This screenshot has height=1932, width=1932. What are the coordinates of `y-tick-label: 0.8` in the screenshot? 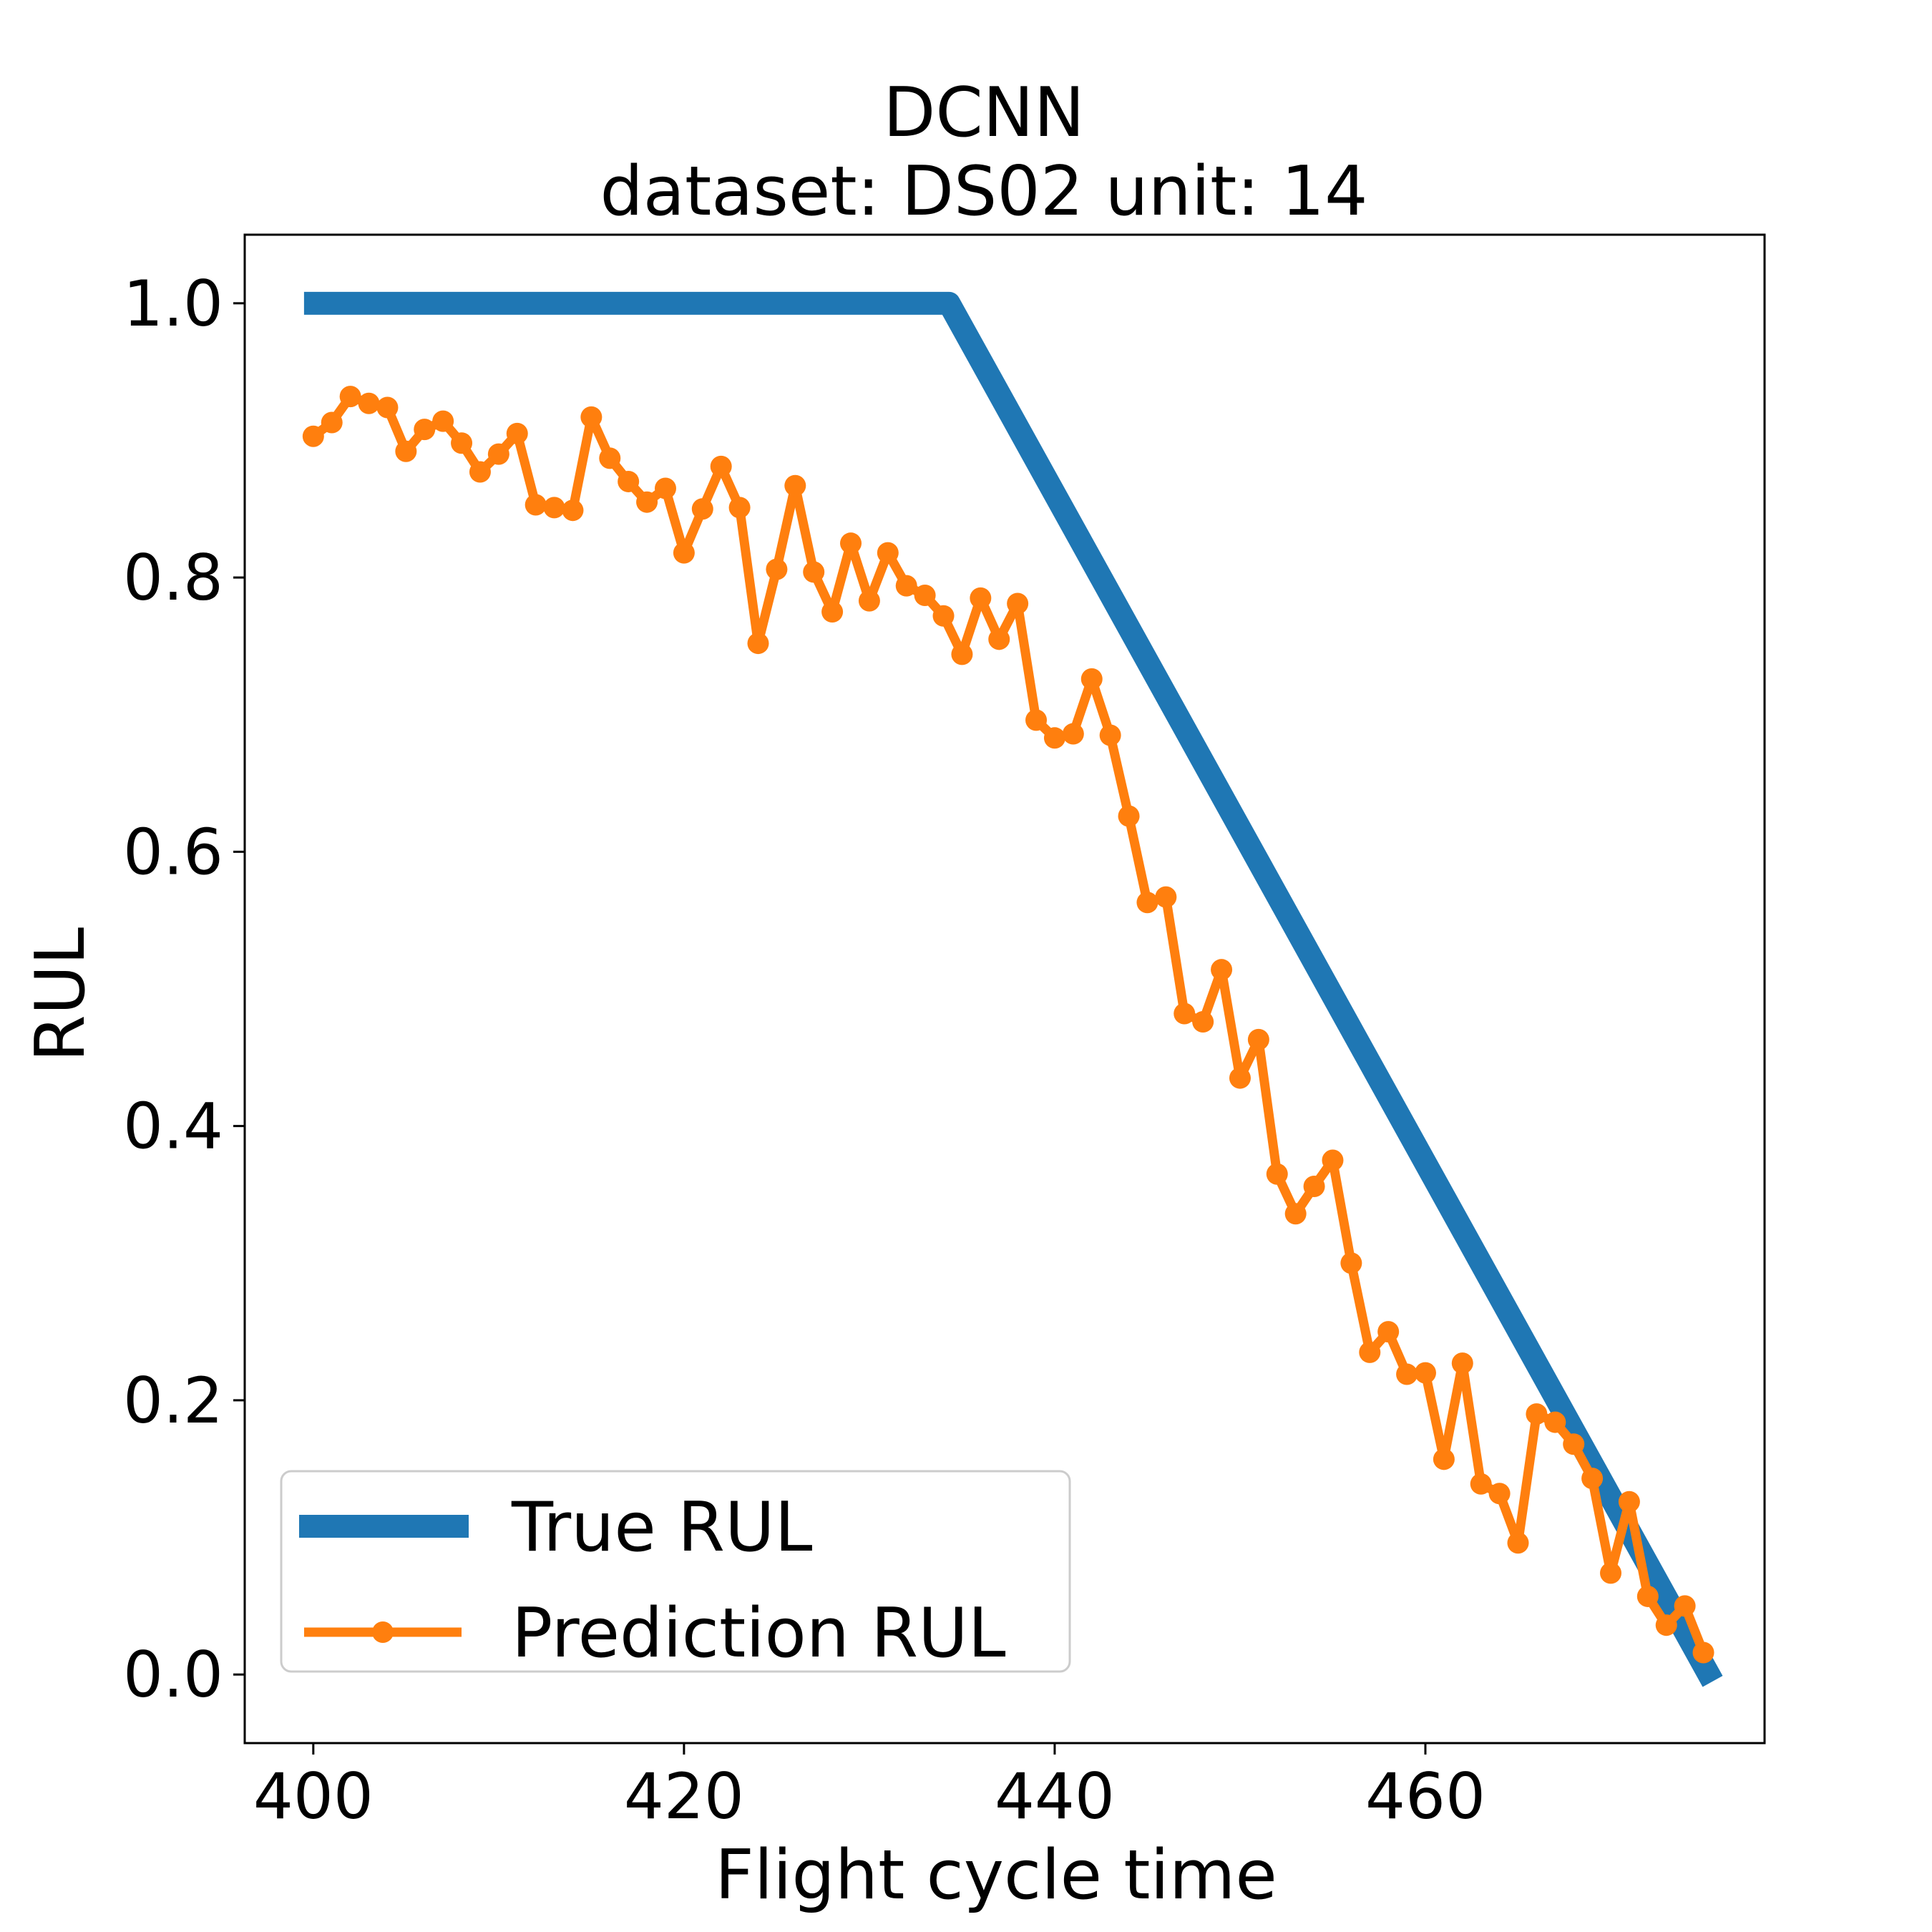 It's located at (173, 578).